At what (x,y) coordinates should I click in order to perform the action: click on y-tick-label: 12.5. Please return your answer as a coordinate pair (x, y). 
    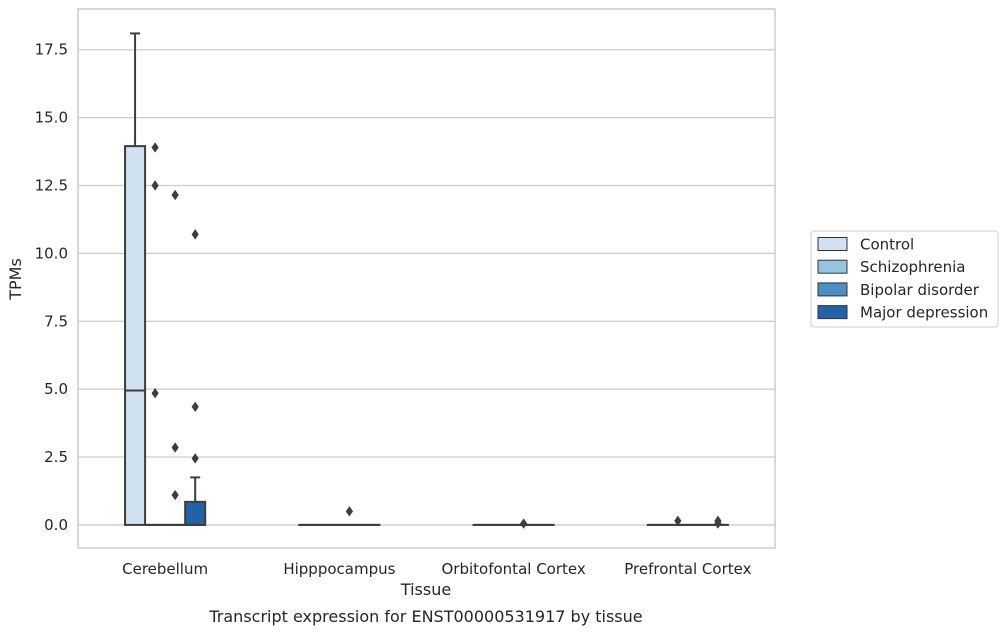
    Looking at the image, I should click on (51, 185).